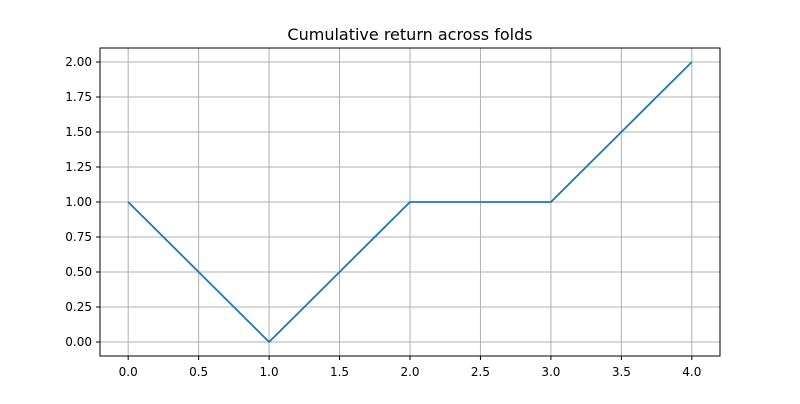  Describe the element at coordinates (409, 372) in the screenshot. I see `x-tick-label: 2.0` at that location.